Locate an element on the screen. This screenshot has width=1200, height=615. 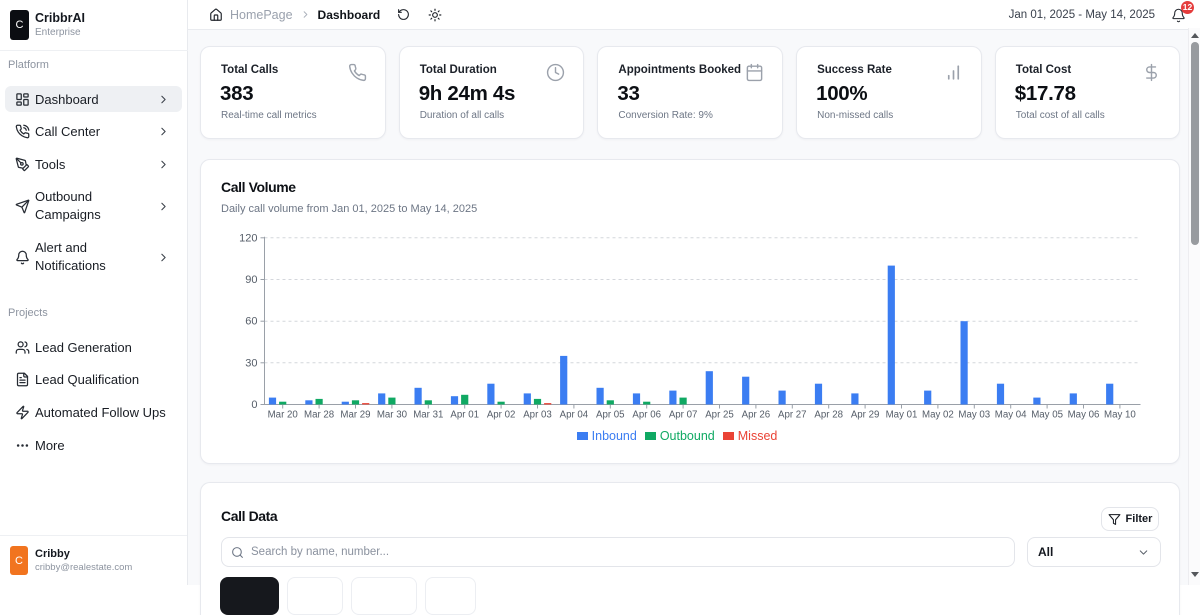
svg-text: Apr 25 is located at coordinates (719, 415).